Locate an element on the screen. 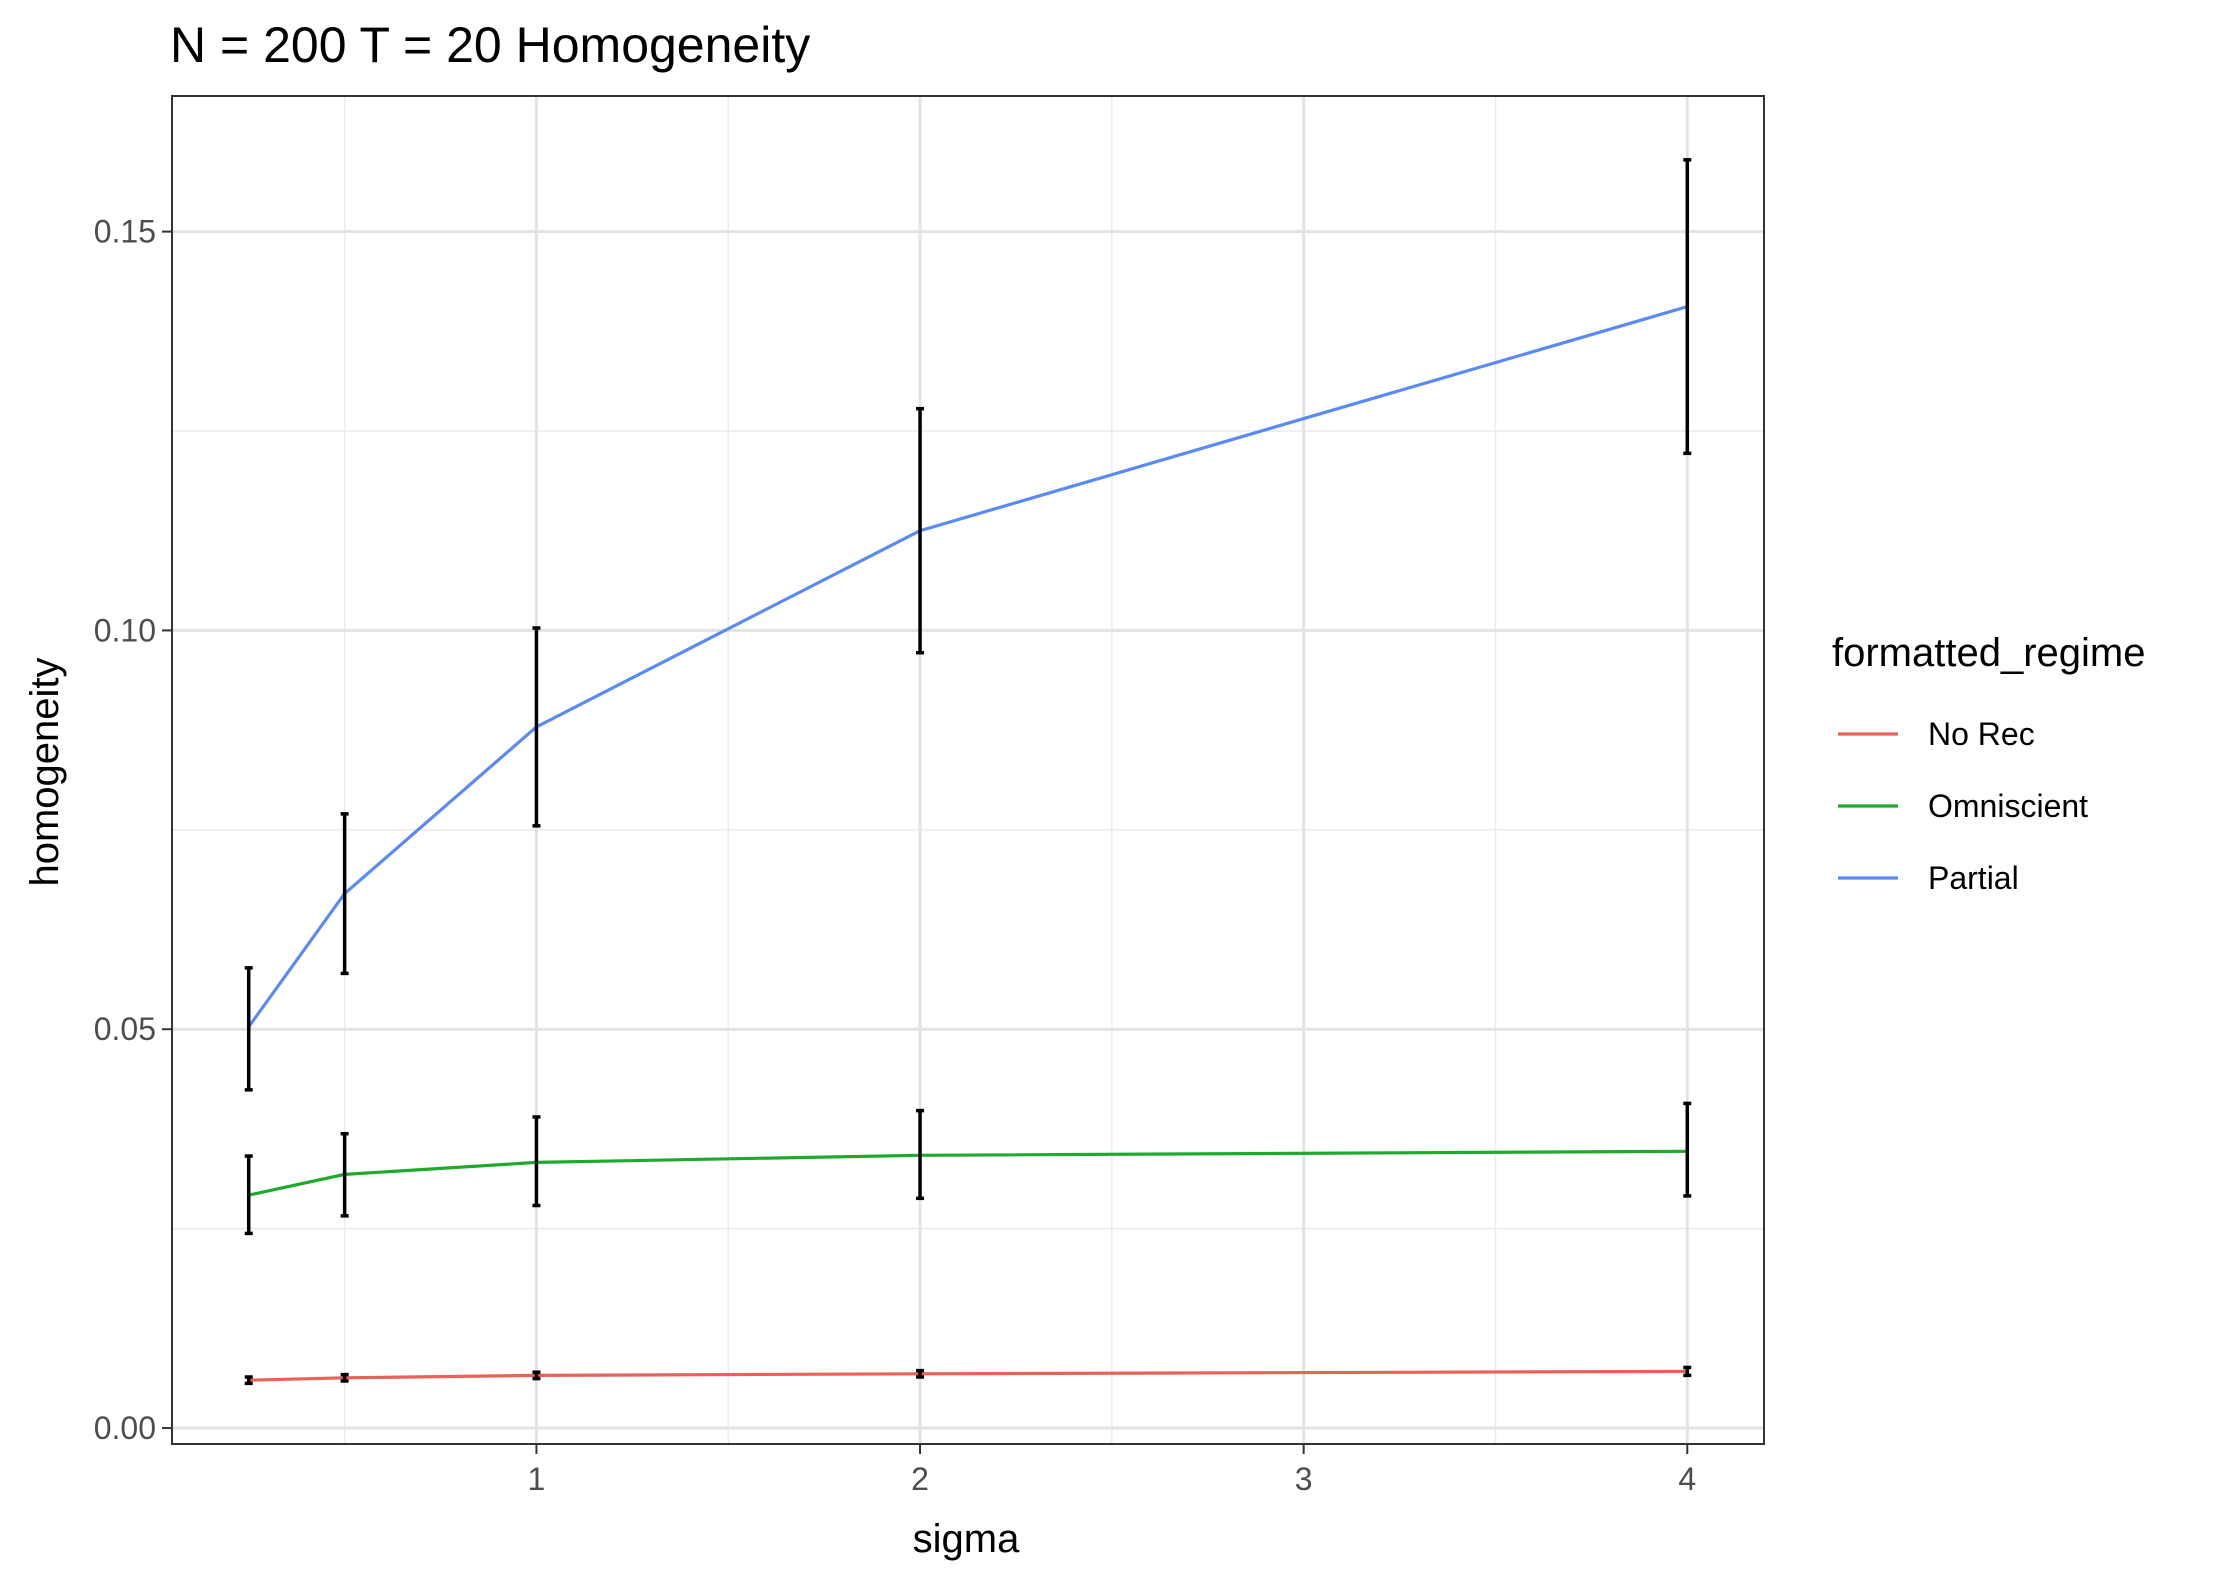 This screenshot has height=1574, width=2229. y-tick-label: 0.00 is located at coordinates (125, 1428).